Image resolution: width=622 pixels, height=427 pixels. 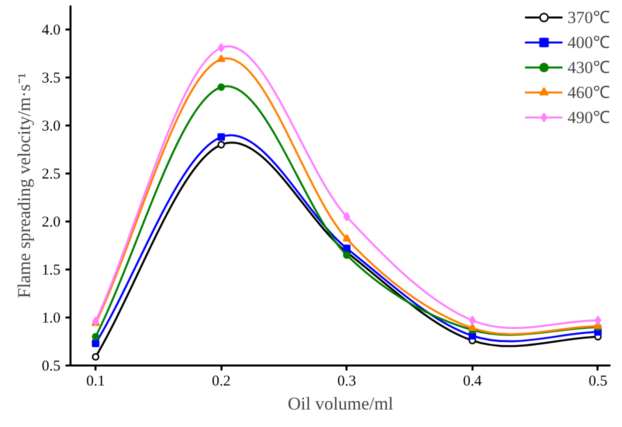 I want to click on legend-label: 400℃, so click(x=589, y=42).